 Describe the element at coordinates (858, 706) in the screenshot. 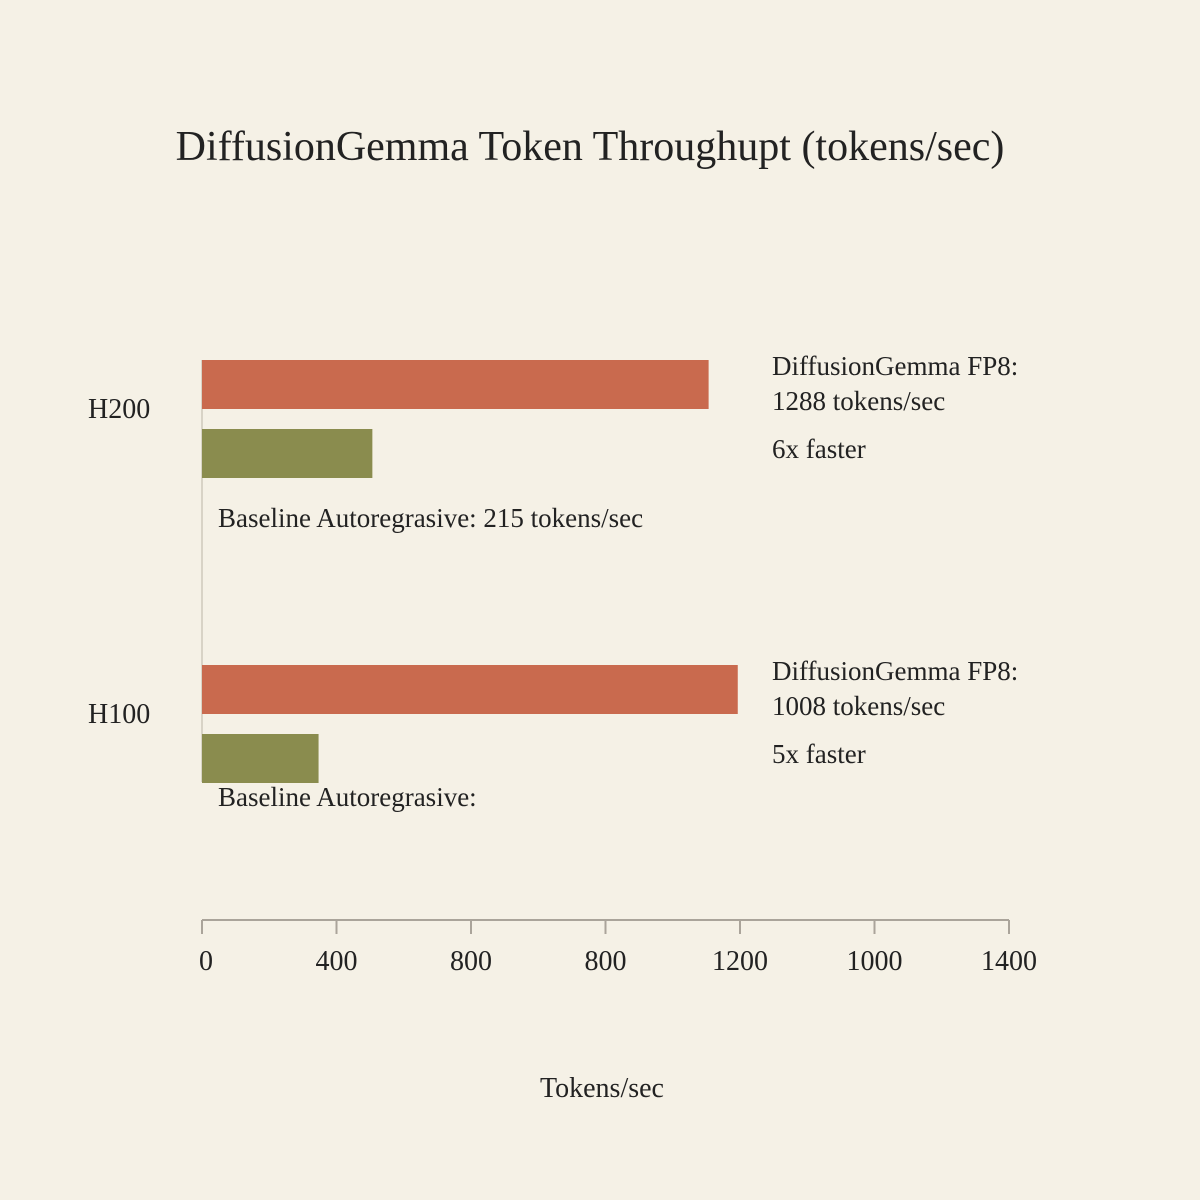

I see `annotation-line: 1008 tokens/sec` at that location.